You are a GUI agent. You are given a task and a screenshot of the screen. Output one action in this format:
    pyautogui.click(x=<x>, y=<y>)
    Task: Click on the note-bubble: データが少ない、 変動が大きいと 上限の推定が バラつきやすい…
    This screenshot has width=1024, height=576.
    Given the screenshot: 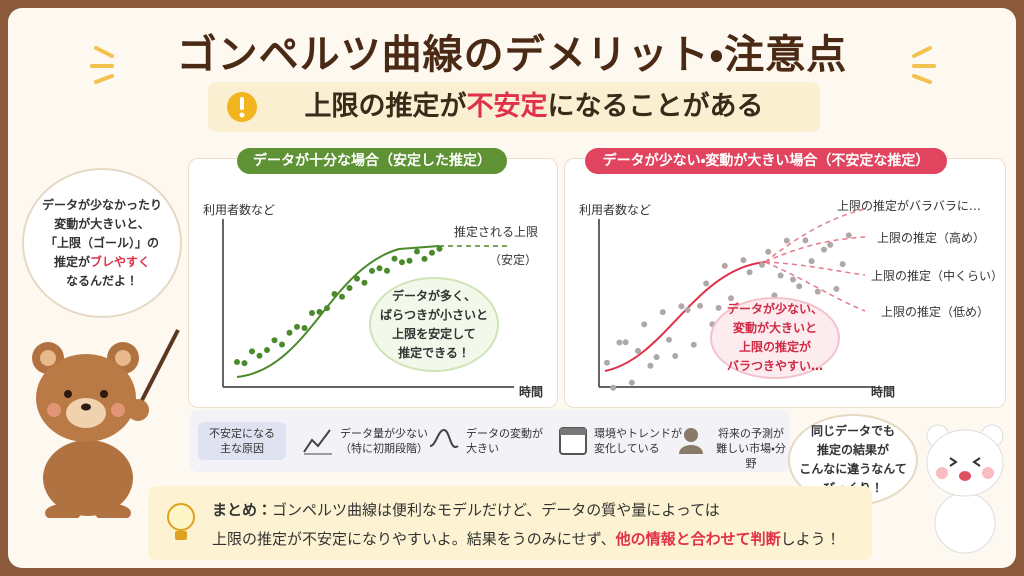 What is the action you would take?
    pyautogui.click(x=775, y=338)
    